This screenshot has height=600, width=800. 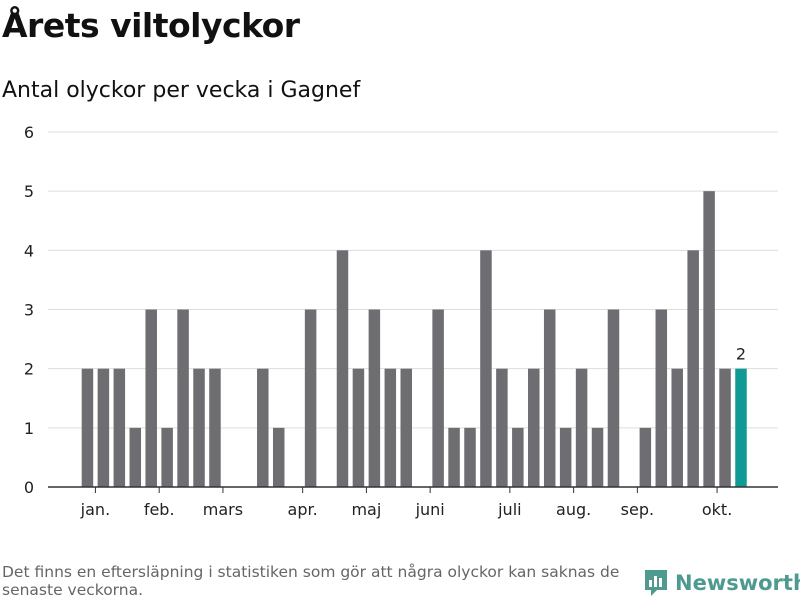 I want to click on brand-logo: Newsworthy, so click(x=721, y=583).